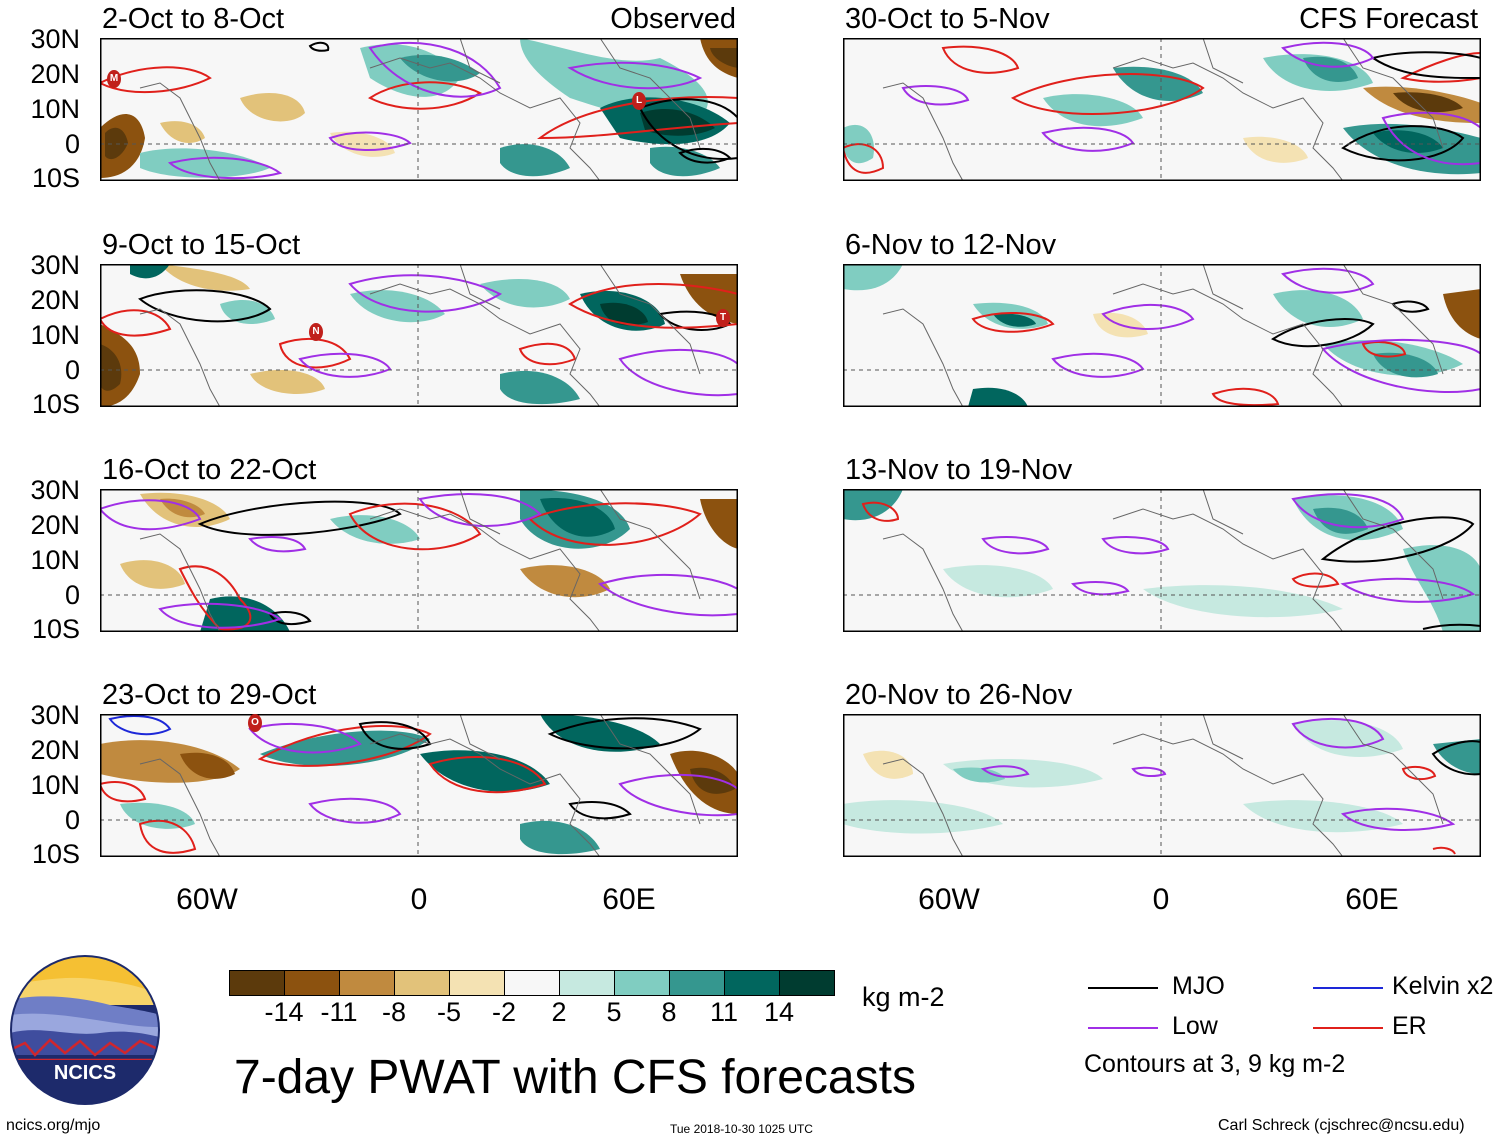 The width and height of the screenshot is (1510, 1142). Describe the element at coordinates (1443, 986) in the screenshot. I see `legend-label-kelvin: Kelvin x2` at that location.